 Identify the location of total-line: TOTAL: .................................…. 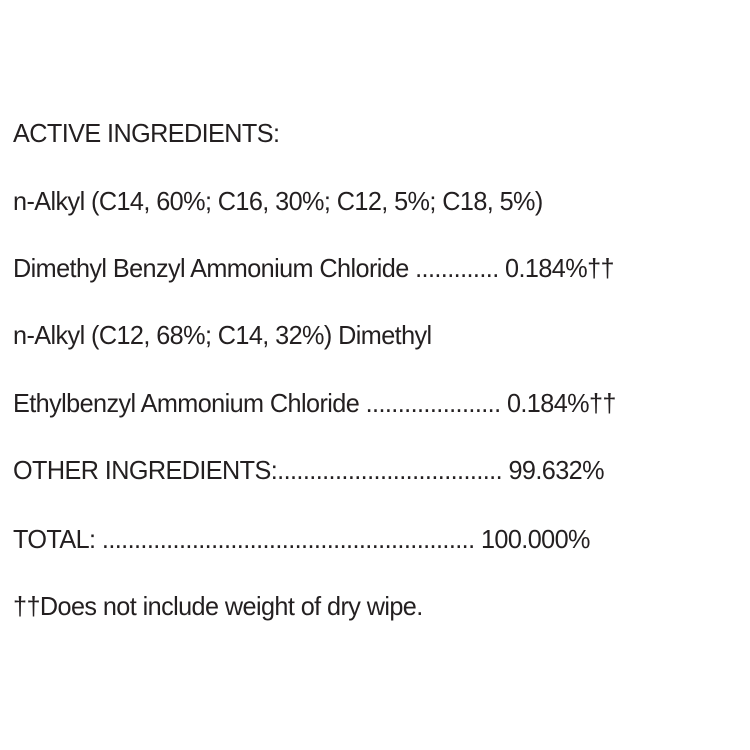
(301, 539).